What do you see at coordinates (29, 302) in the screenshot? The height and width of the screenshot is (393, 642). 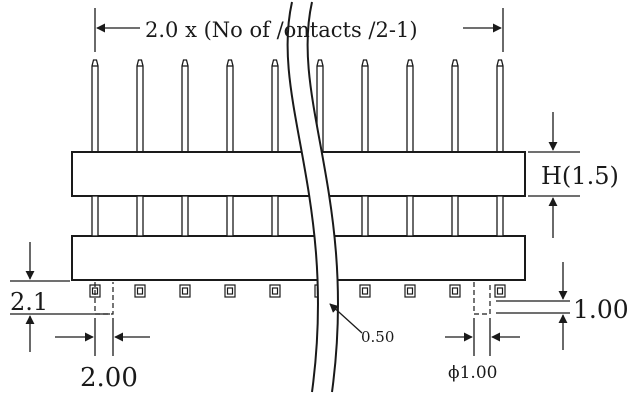 I see `tail-length-label: 2.1` at bounding box center [29, 302].